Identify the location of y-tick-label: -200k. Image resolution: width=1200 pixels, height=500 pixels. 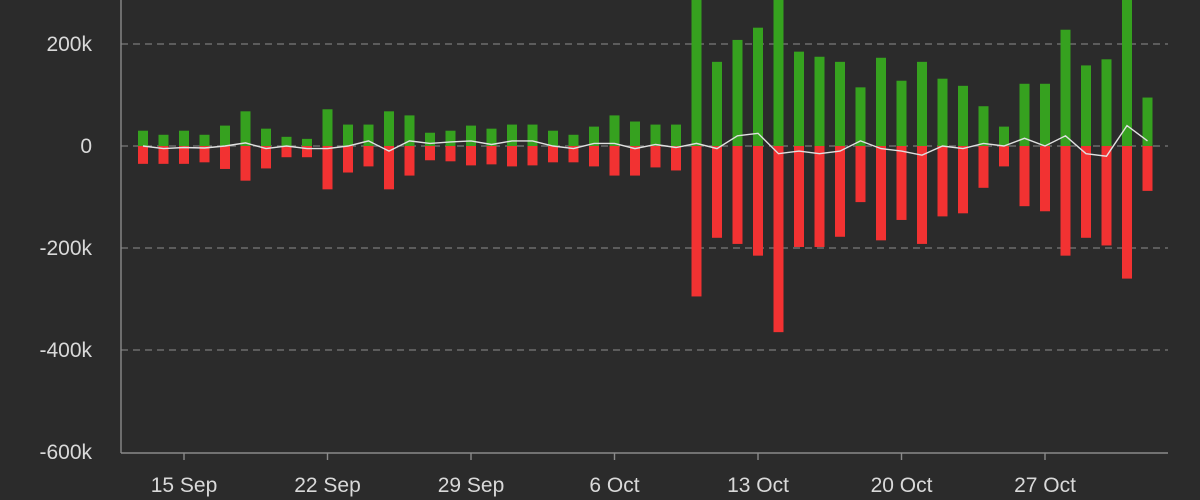
(65, 248).